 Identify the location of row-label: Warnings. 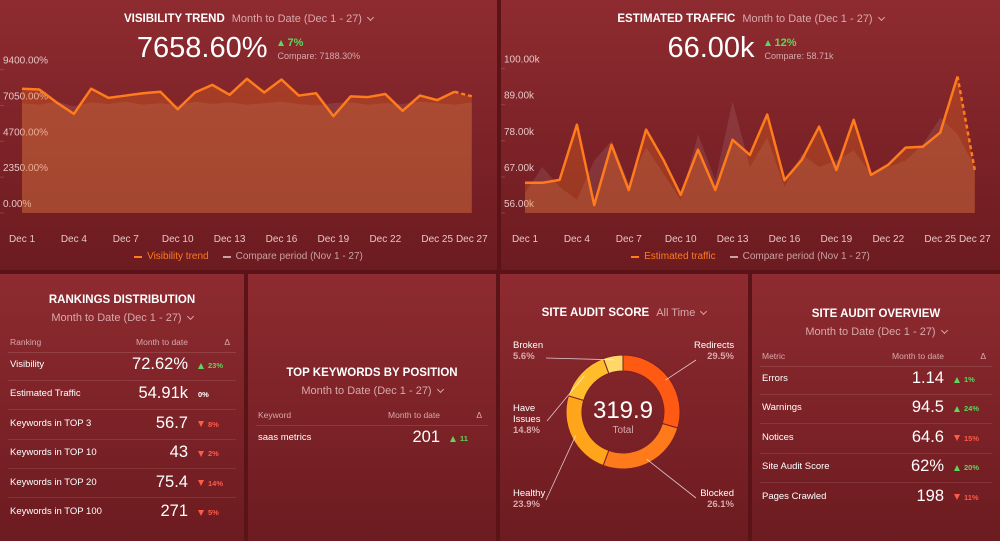
(782, 408).